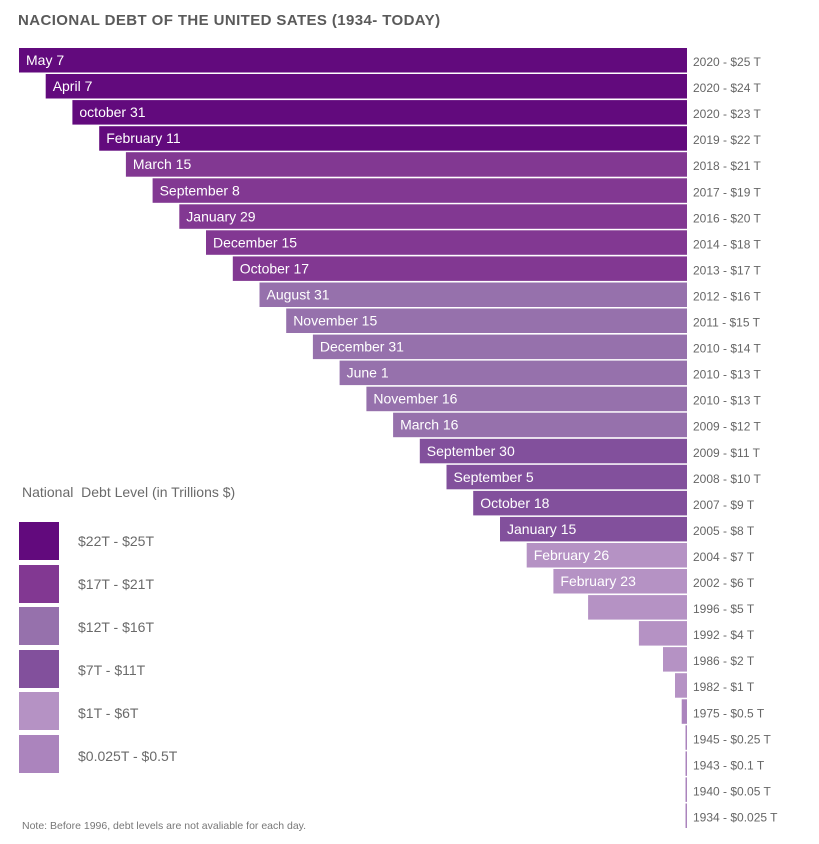 This screenshot has height=844, width=819. What do you see at coordinates (494, 477) in the screenshot?
I see `bar-date-label-16: September 5` at bounding box center [494, 477].